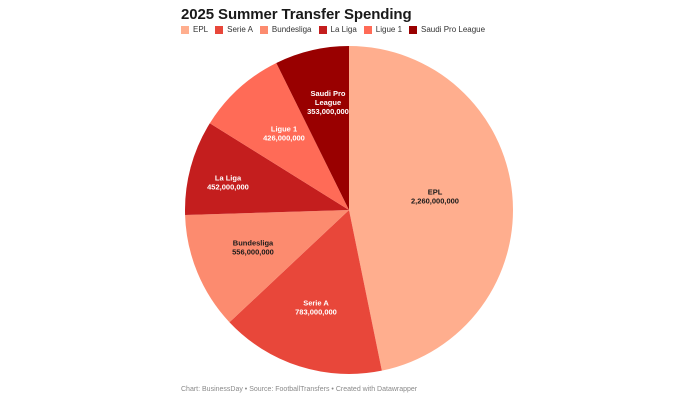 The width and height of the screenshot is (700, 400). I want to click on legend-item-epl: EPL, so click(194, 29).